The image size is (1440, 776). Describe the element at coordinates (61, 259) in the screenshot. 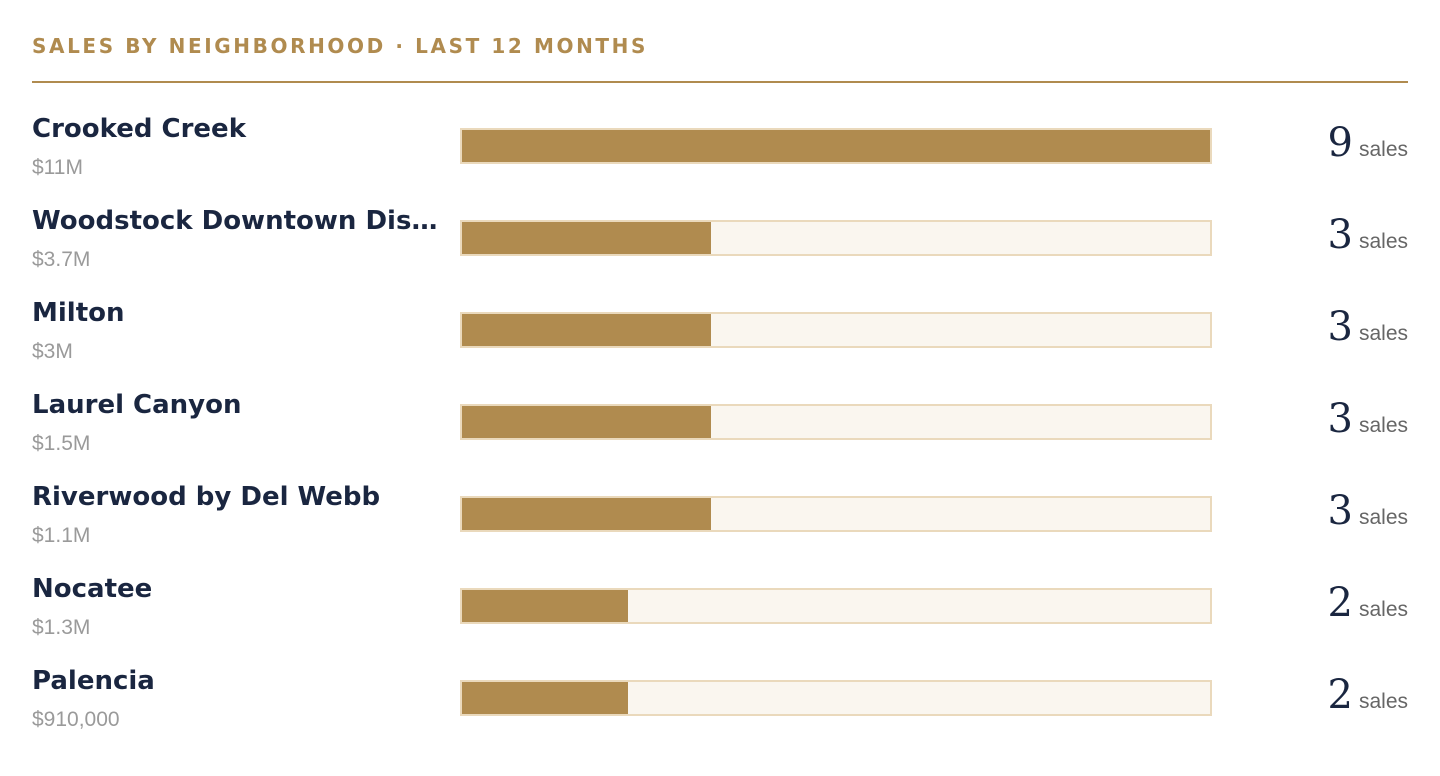

I see `sales-volume: $3.7M` at that location.